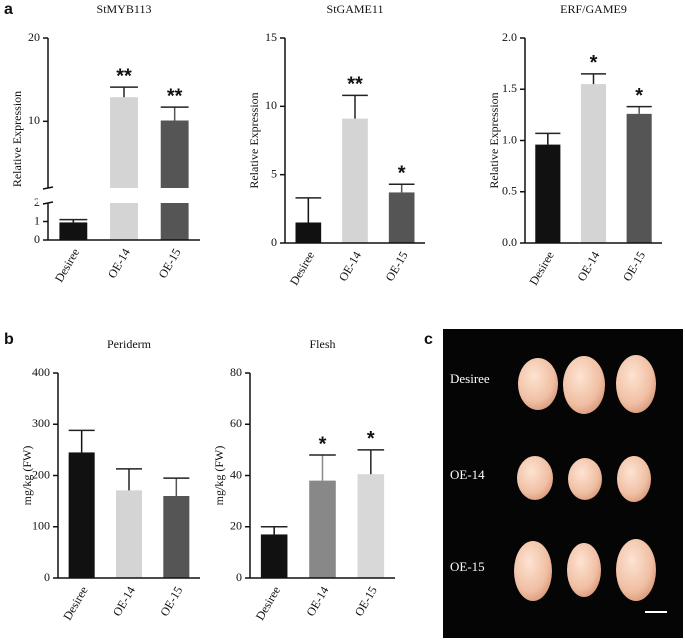 The image size is (685, 640). What do you see at coordinates (41, 423) in the screenshot?
I see `y-tick-label: 300` at bounding box center [41, 423].